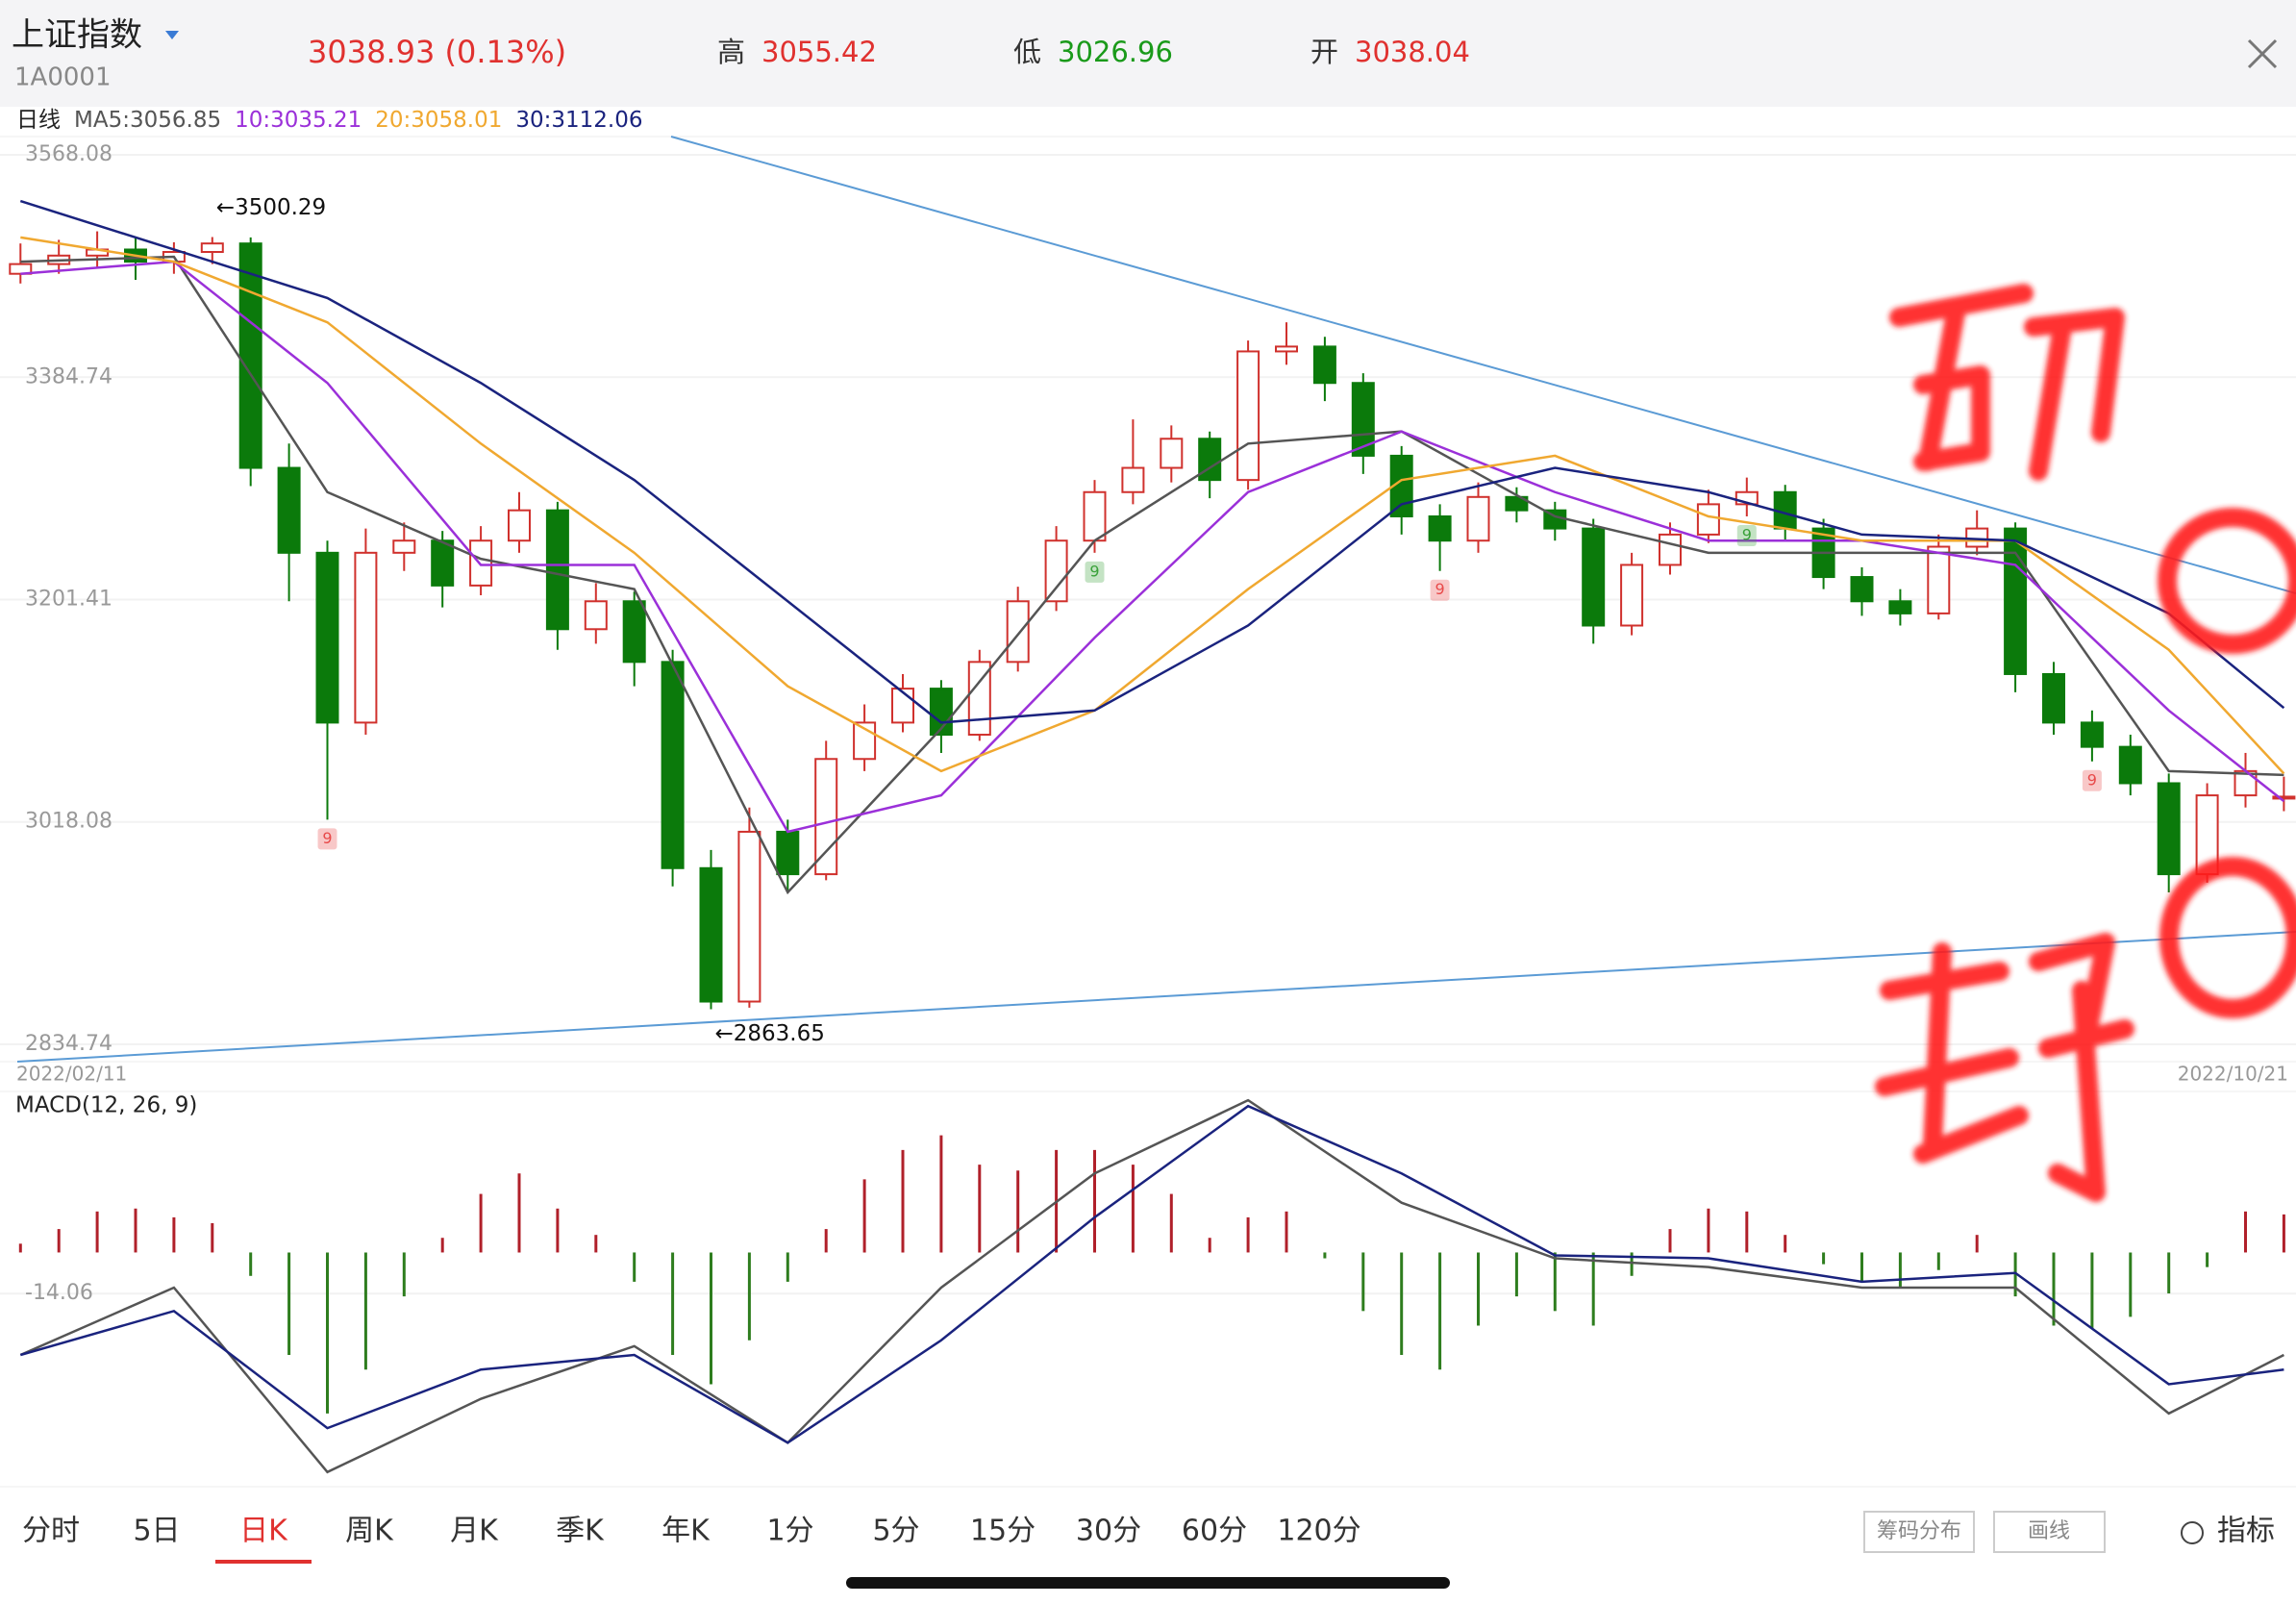  What do you see at coordinates (393, 120) in the screenshot?
I see `legend-name: 20:` at bounding box center [393, 120].